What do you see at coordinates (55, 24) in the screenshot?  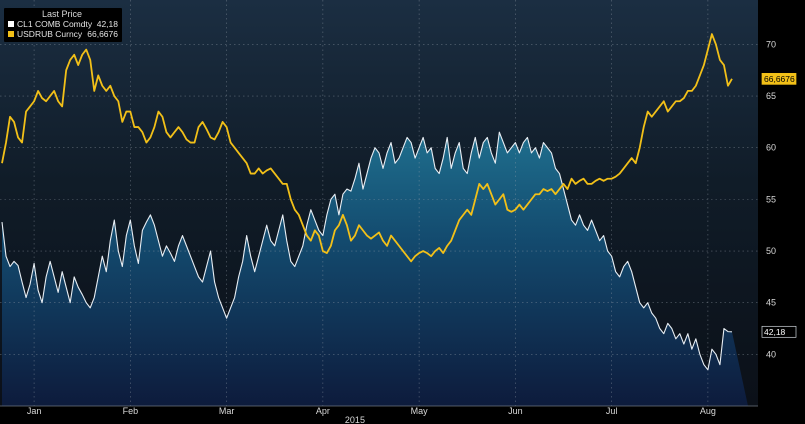 I see `legend-label-cl1: CL1 COMB Comdty` at bounding box center [55, 24].